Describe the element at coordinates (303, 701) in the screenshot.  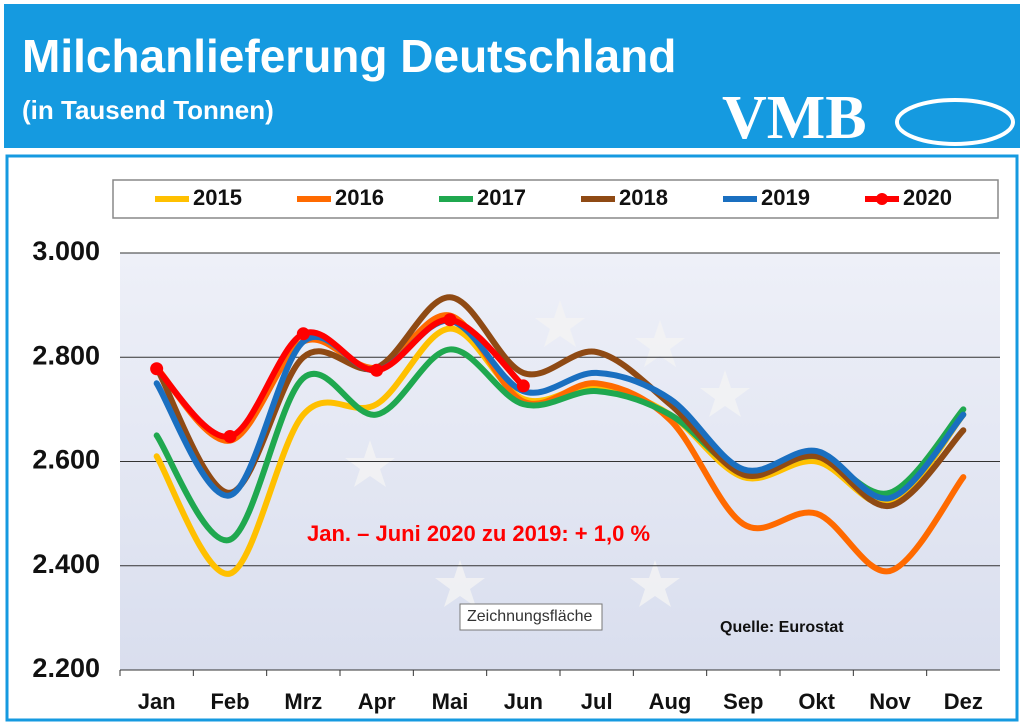
I see `x-tick-label: Mrz` at that location.